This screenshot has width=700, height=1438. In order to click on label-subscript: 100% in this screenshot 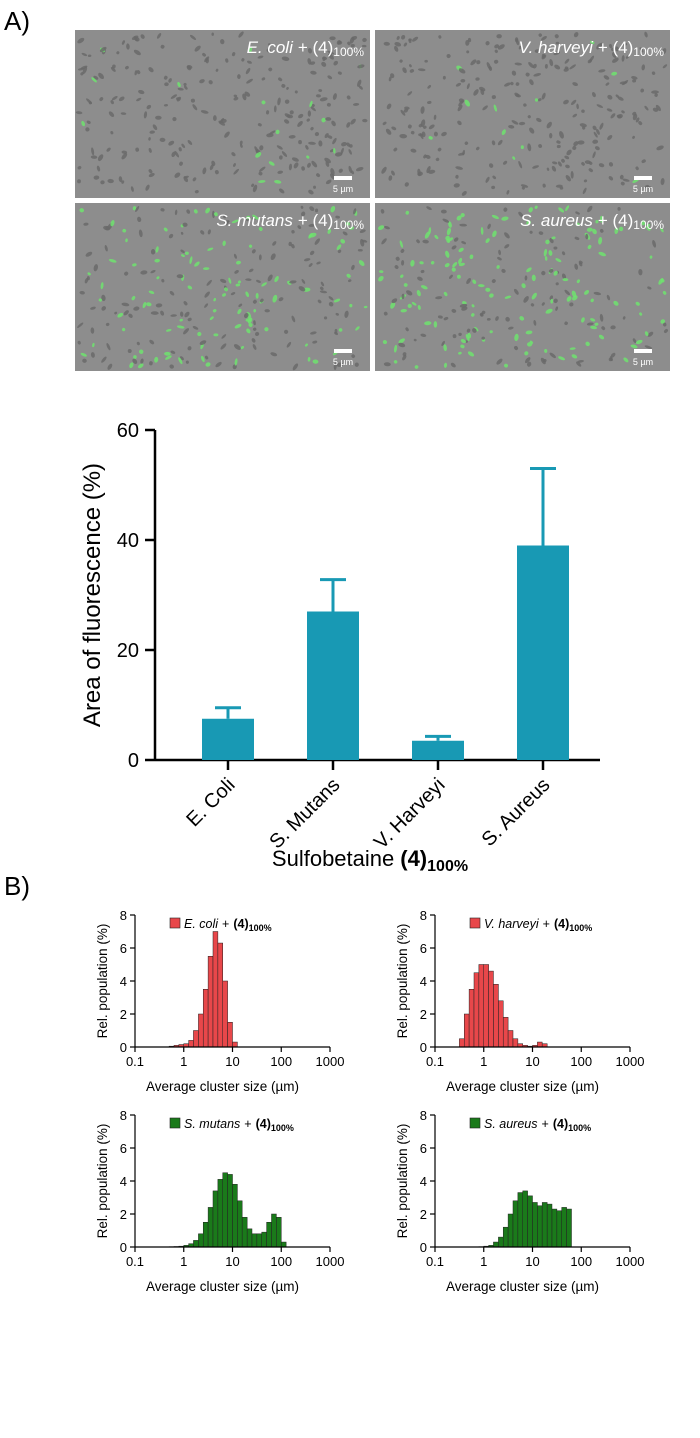, I will do `click(648, 225)`.